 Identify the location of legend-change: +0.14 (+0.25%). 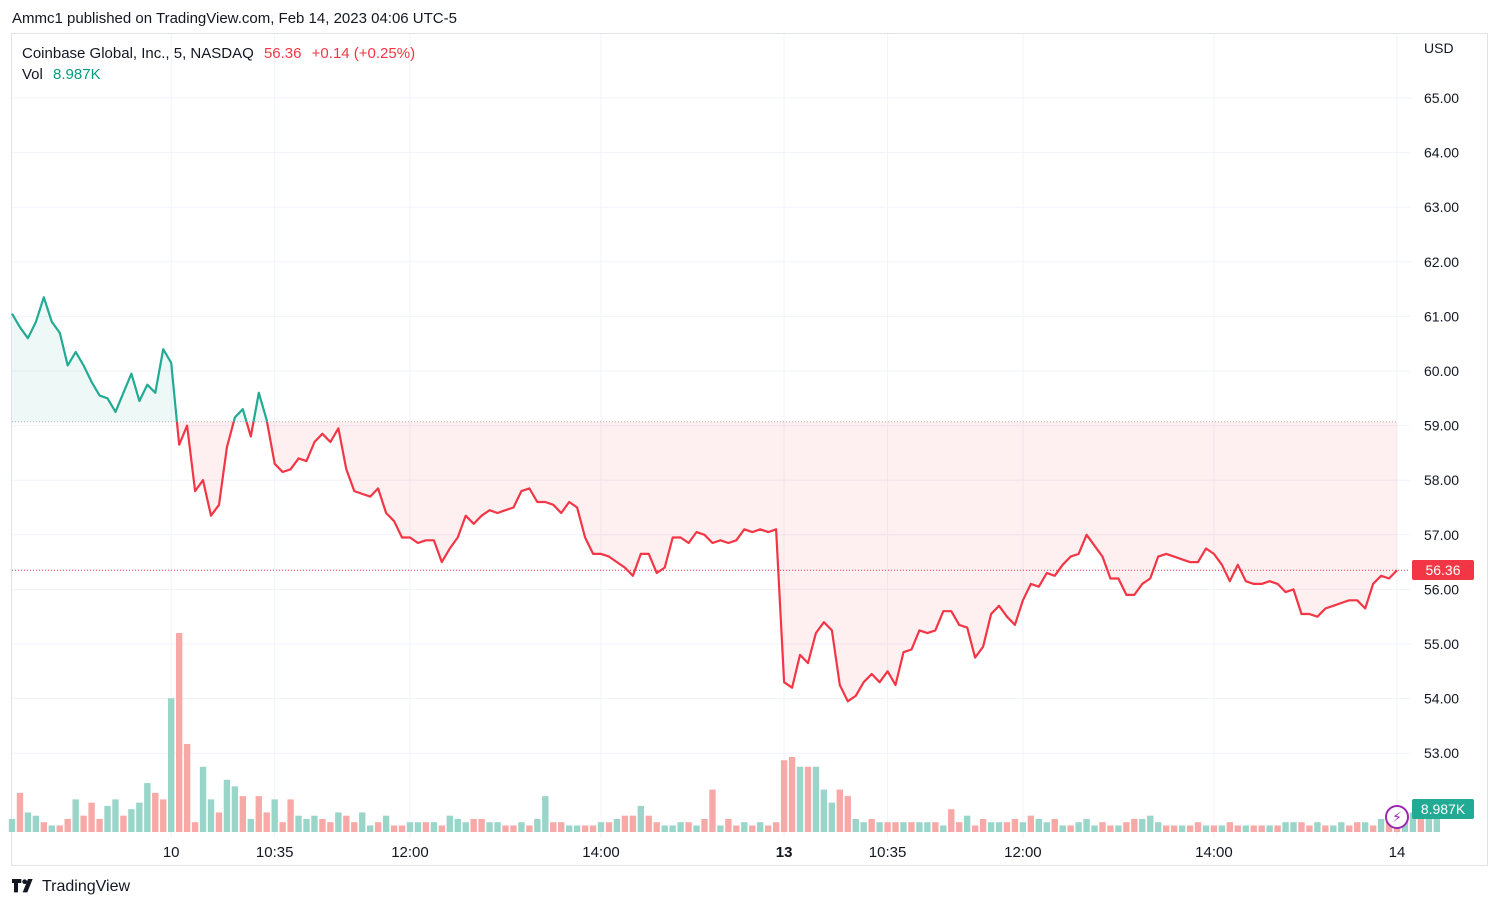
(363, 53).